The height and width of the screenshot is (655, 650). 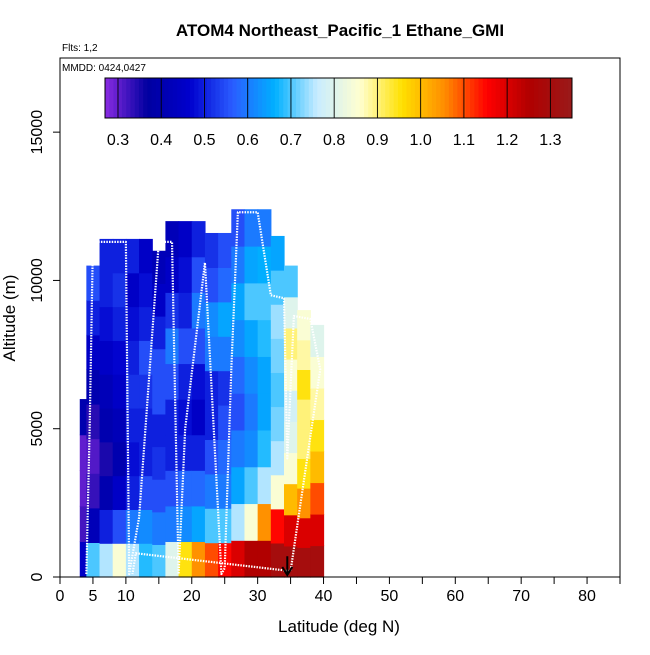 What do you see at coordinates (37, 132) in the screenshot?
I see `y-tick-label: 15000` at bounding box center [37, 132].